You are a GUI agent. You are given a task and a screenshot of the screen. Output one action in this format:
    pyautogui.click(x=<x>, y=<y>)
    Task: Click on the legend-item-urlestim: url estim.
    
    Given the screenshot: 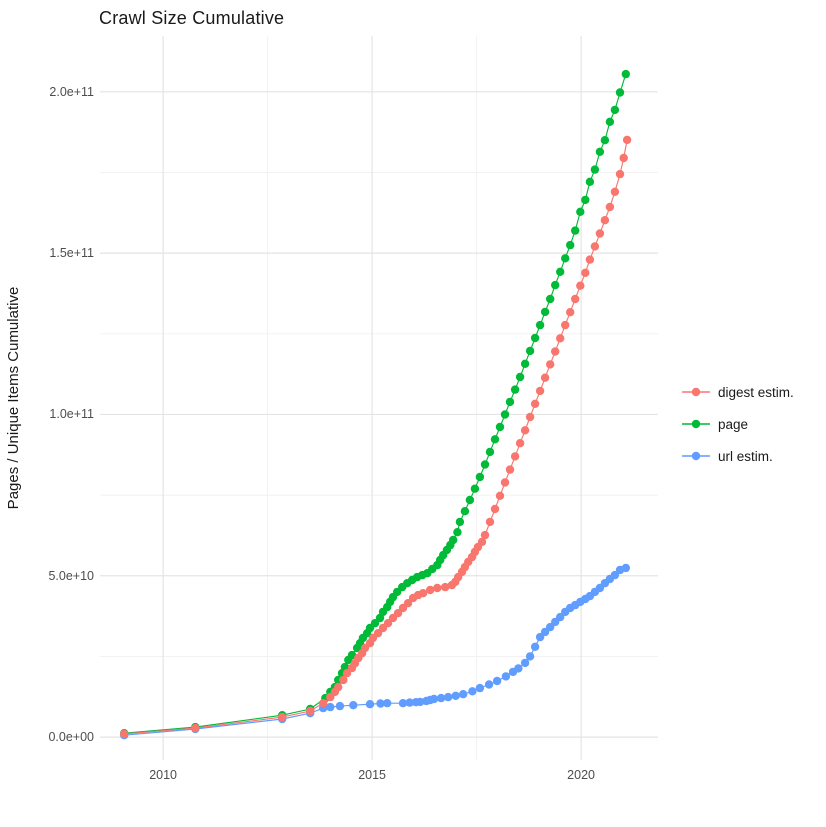 What is the action you would take?
    pyautogui.click(x=752, y=456)
    